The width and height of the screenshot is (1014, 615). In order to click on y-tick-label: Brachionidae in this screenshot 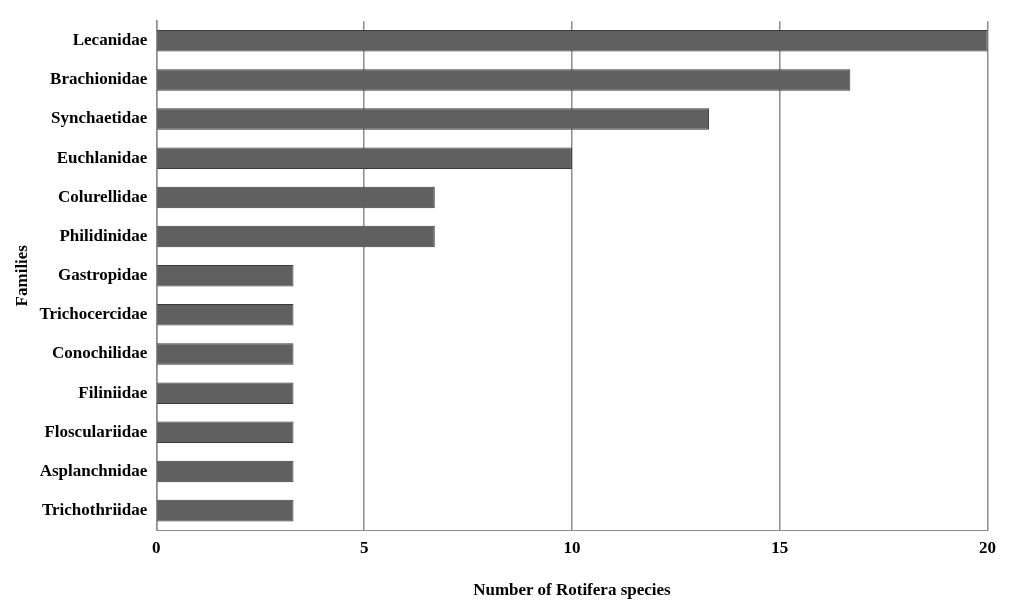, I will do `click(99, 79)`.